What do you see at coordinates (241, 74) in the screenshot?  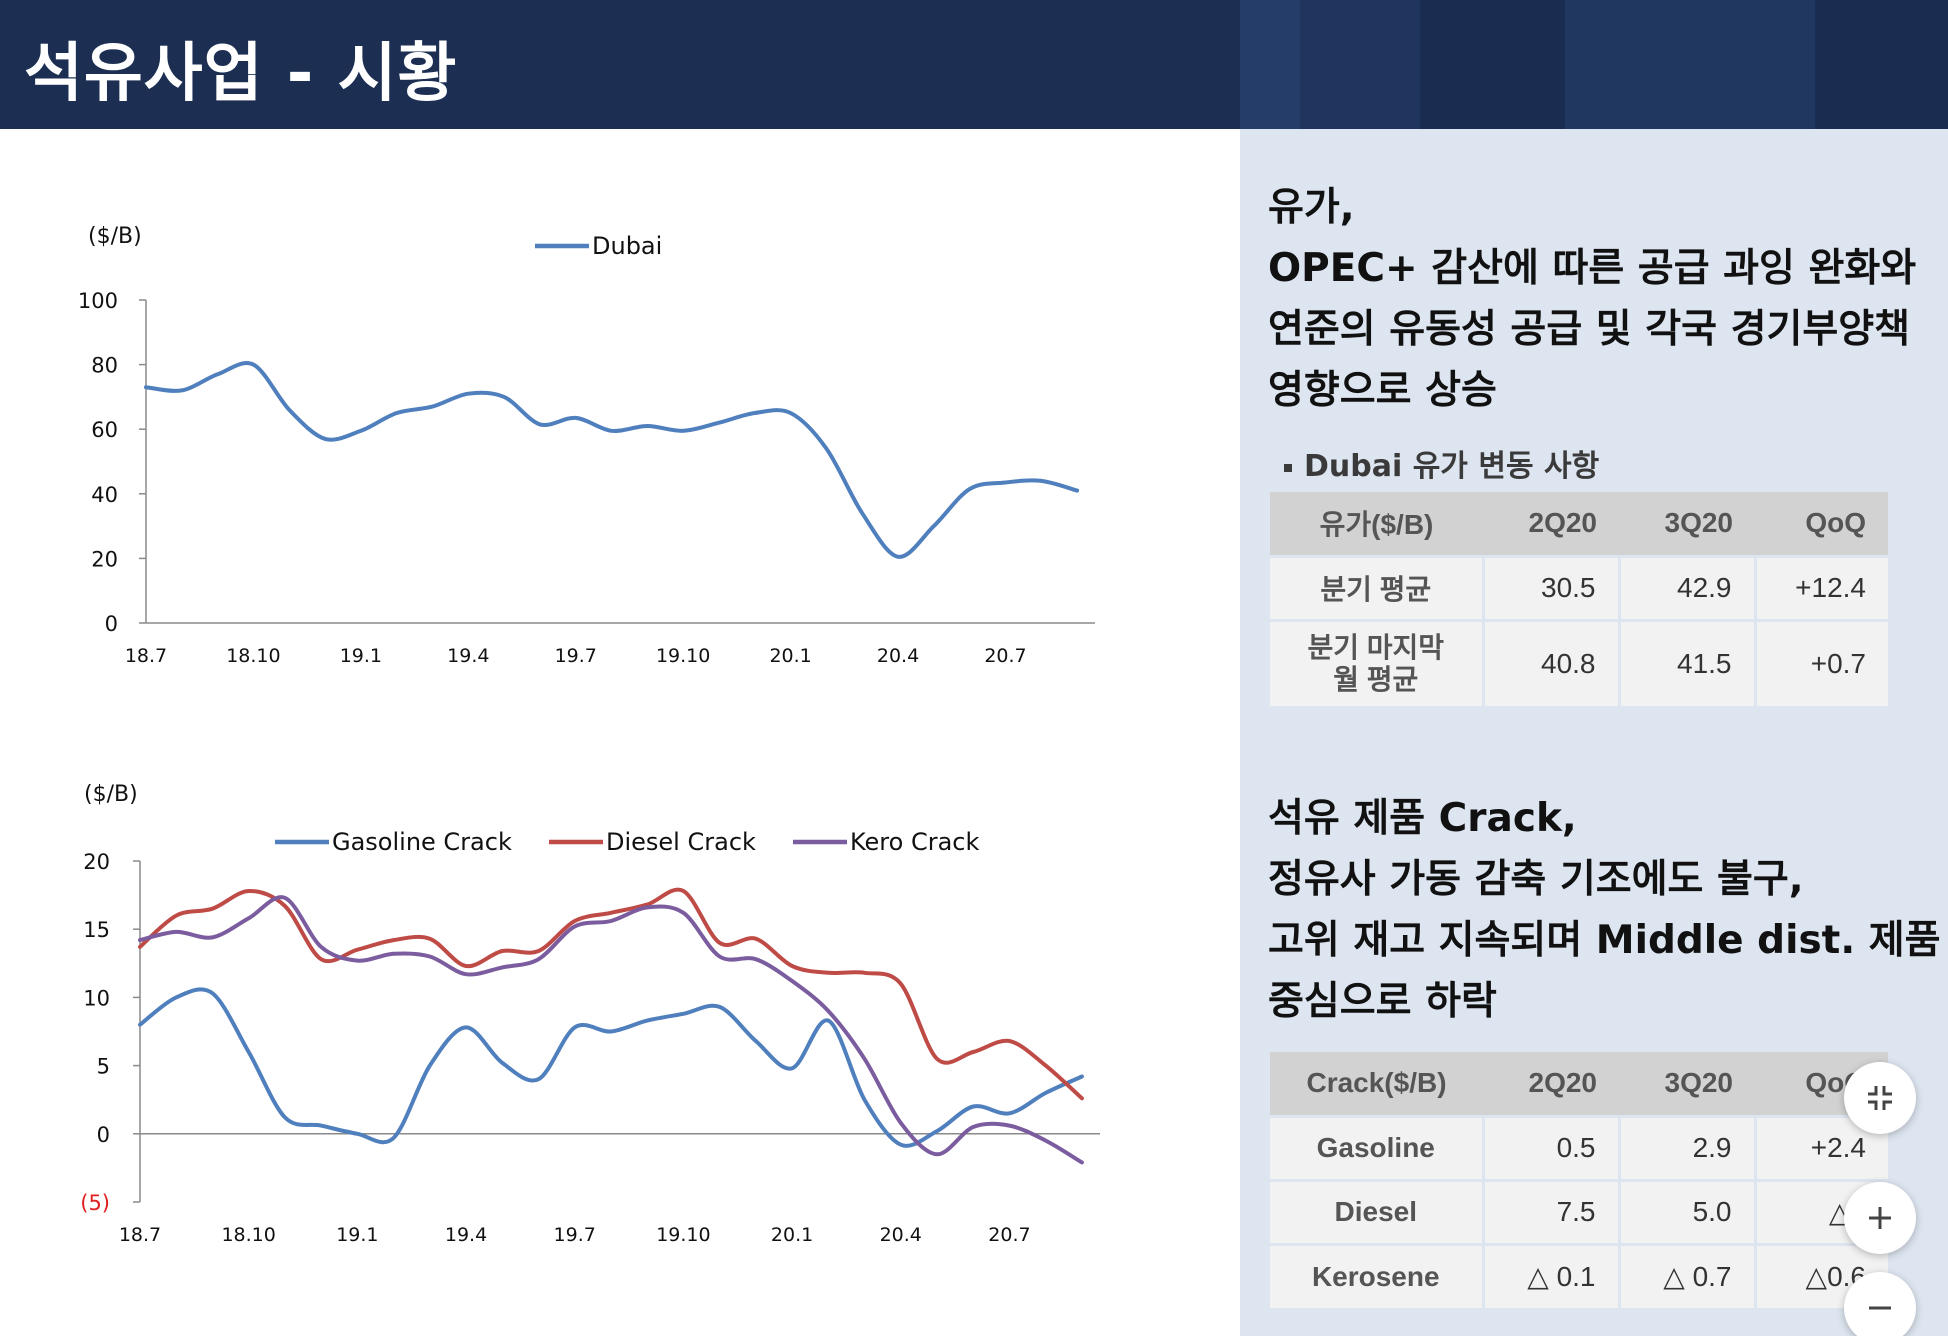 I see `page-title: 석유사업 - 시황` at bounding box center [241, 74].